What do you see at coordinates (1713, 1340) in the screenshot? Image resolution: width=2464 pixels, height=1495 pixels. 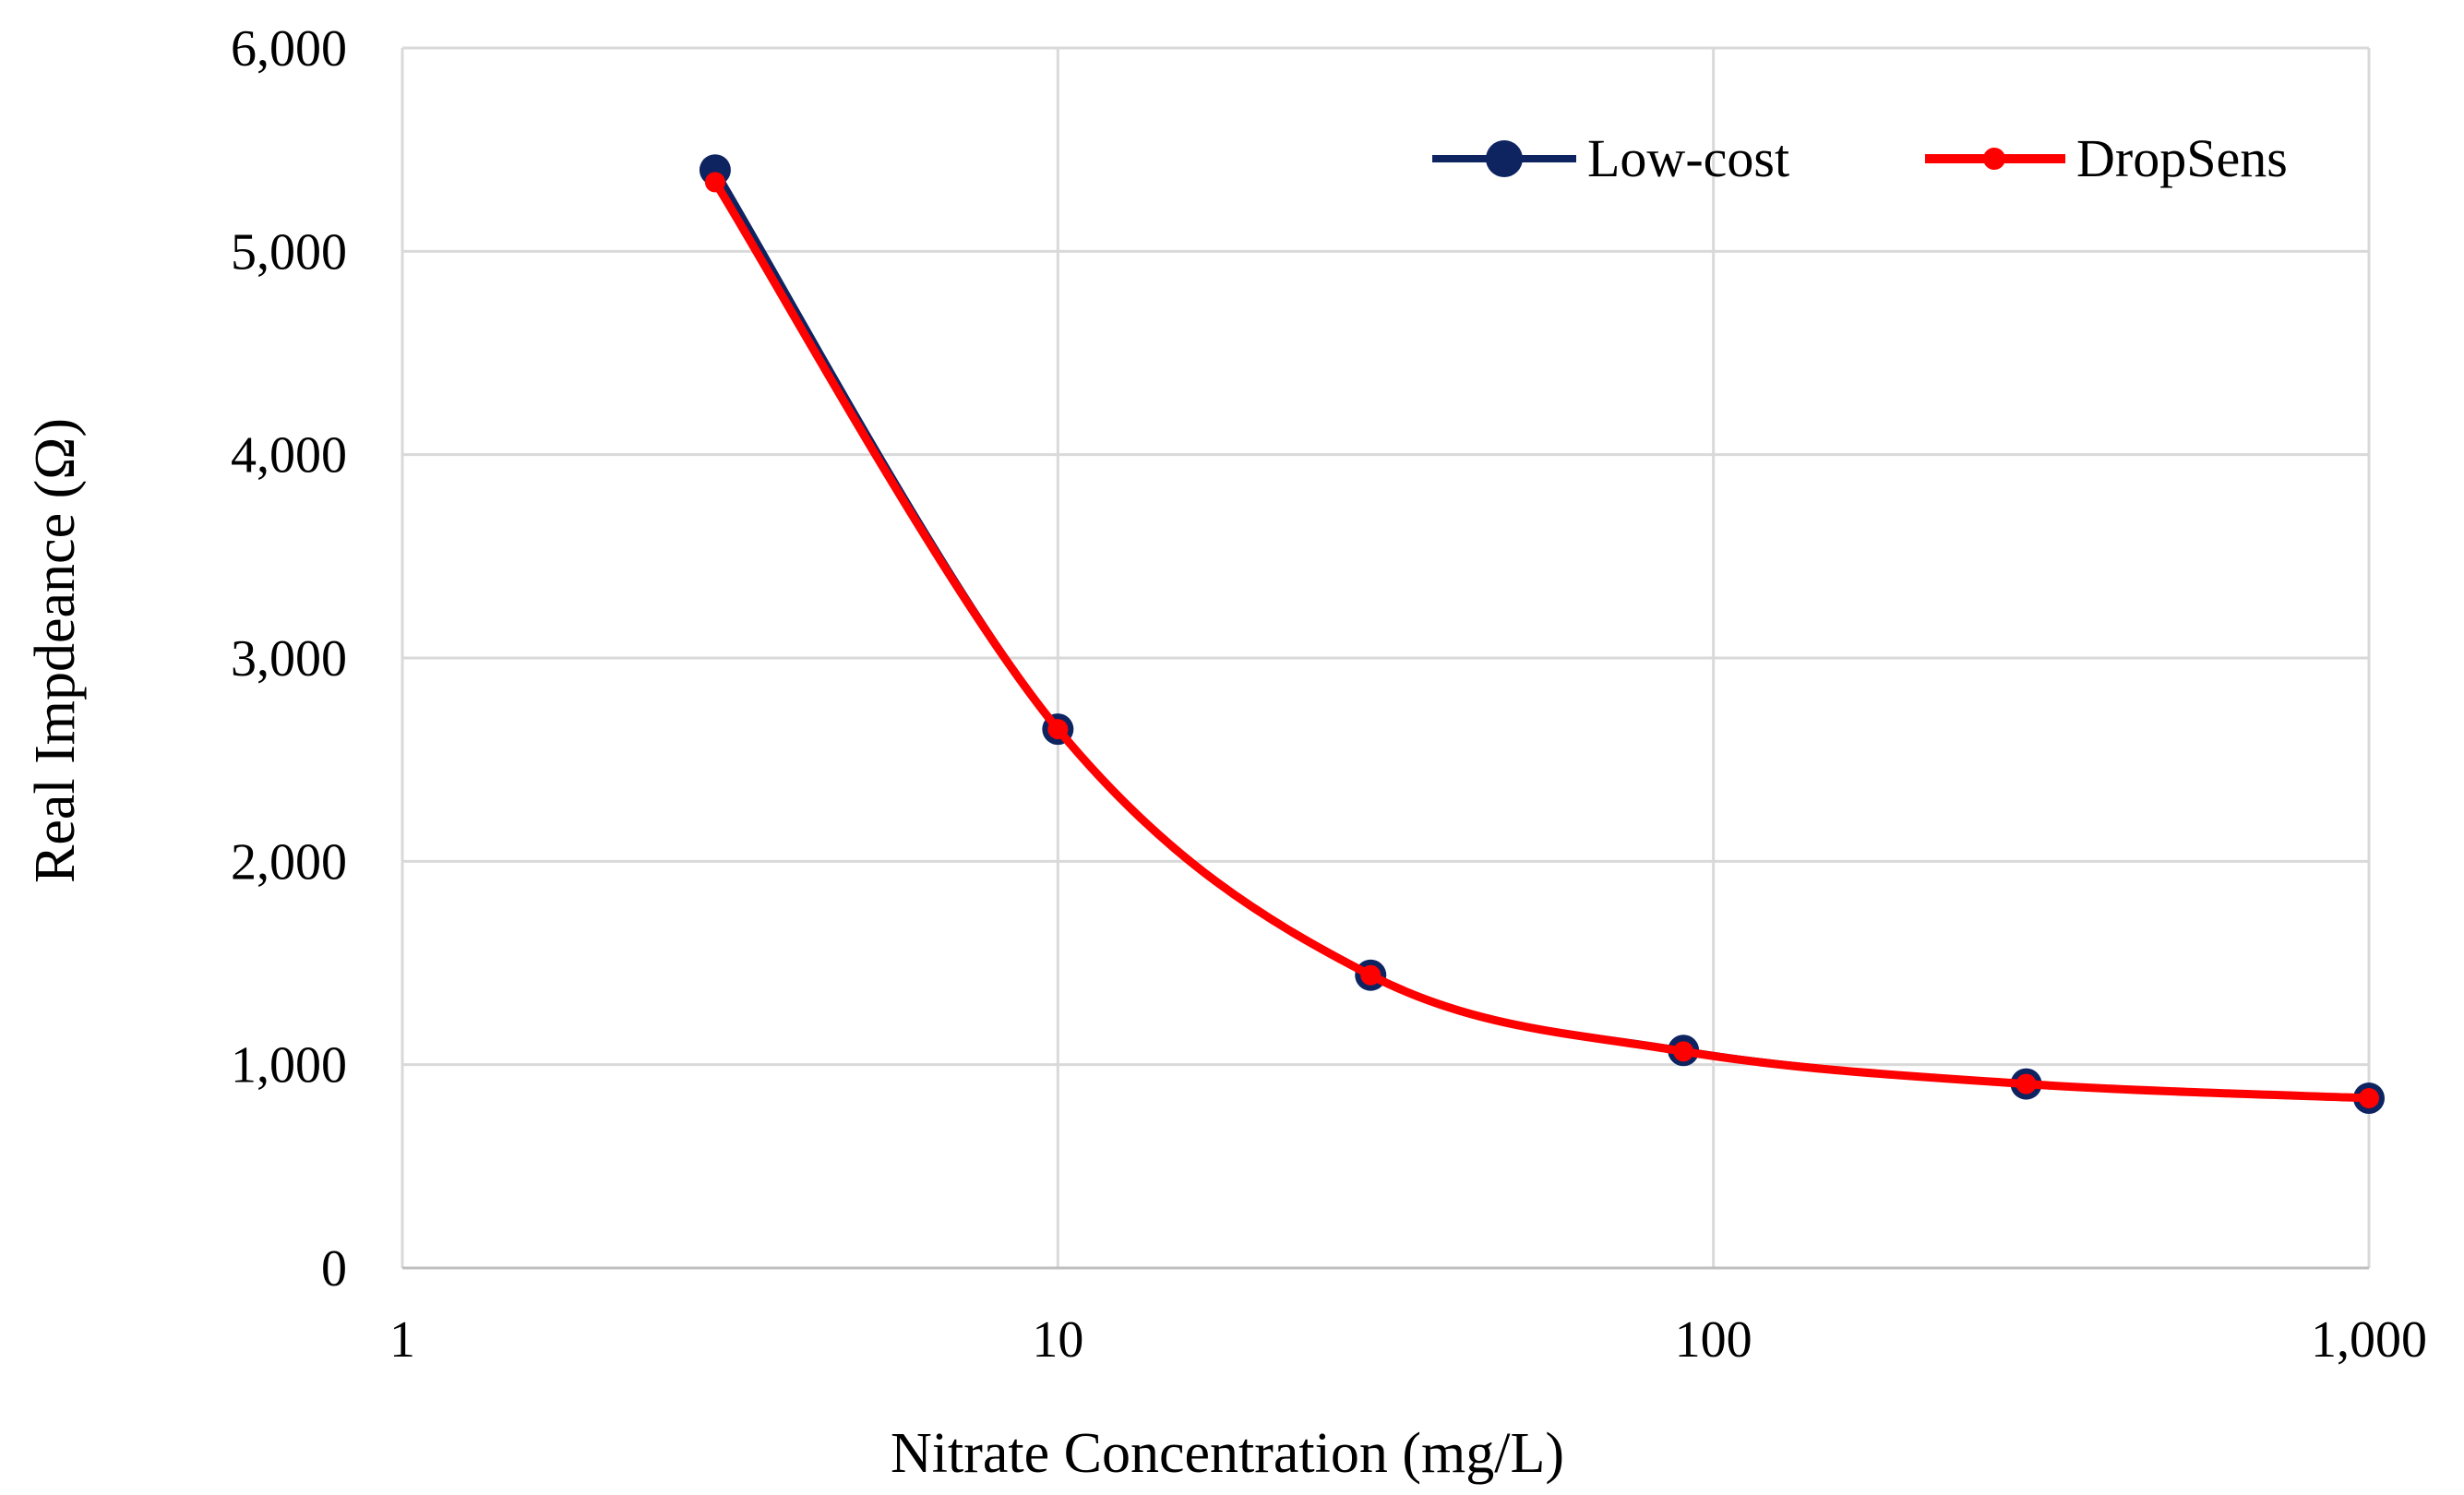 I see `x-tick-label: 100` at bounding box center [1713, 1340].